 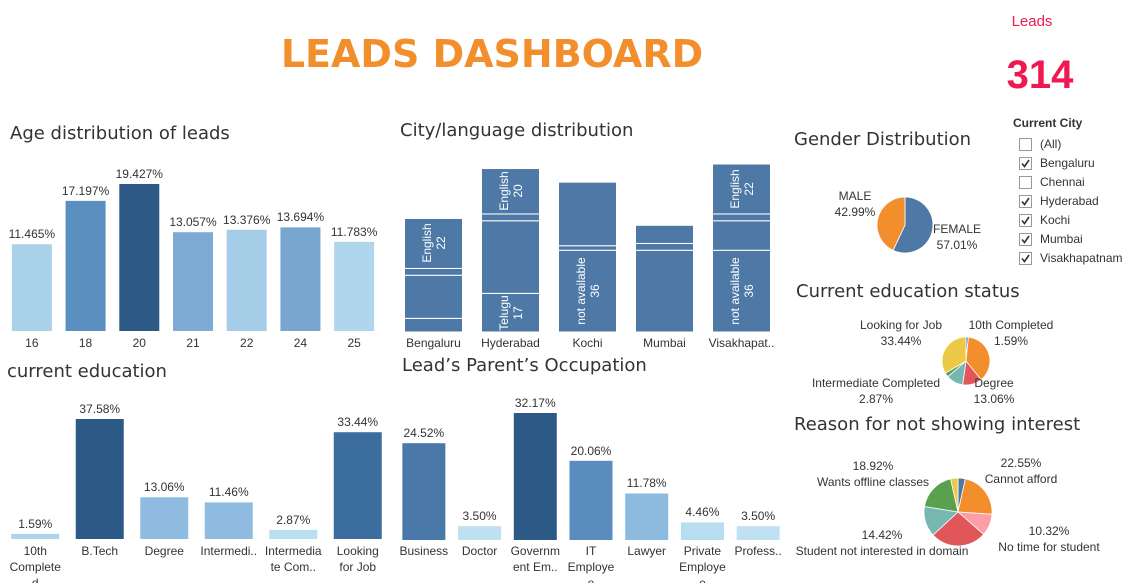 I want to click on slice-value: 13.06%, so click(x=994, y=399).